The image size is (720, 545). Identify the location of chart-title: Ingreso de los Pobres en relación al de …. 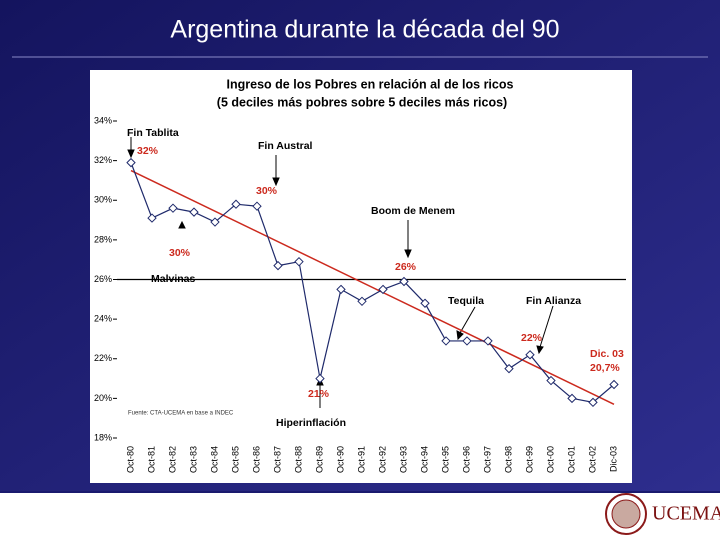
(370, 84).